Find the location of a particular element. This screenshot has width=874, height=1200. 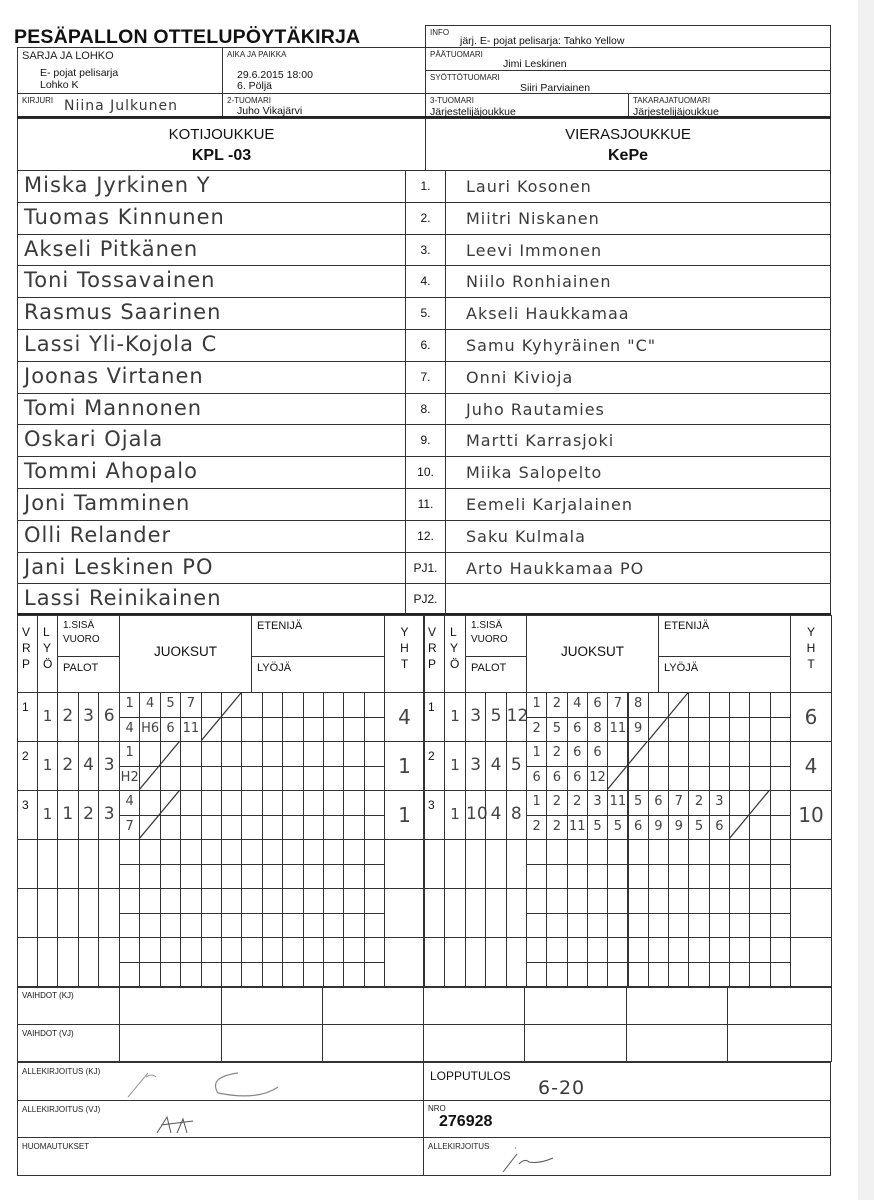

away-player-name: Martti Karrasjoki is located at coordinates (540, 441).